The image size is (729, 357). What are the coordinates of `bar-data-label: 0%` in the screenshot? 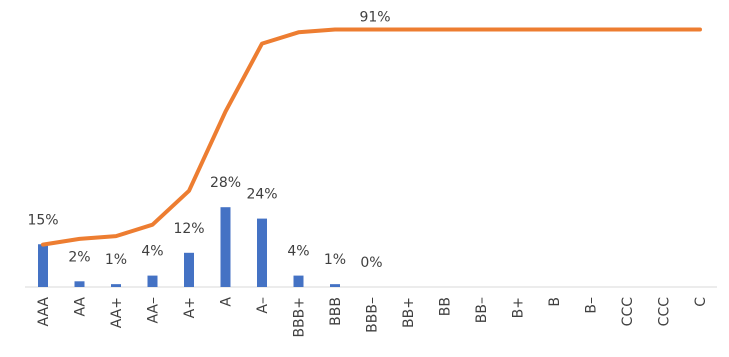 It's located at (371, 263).